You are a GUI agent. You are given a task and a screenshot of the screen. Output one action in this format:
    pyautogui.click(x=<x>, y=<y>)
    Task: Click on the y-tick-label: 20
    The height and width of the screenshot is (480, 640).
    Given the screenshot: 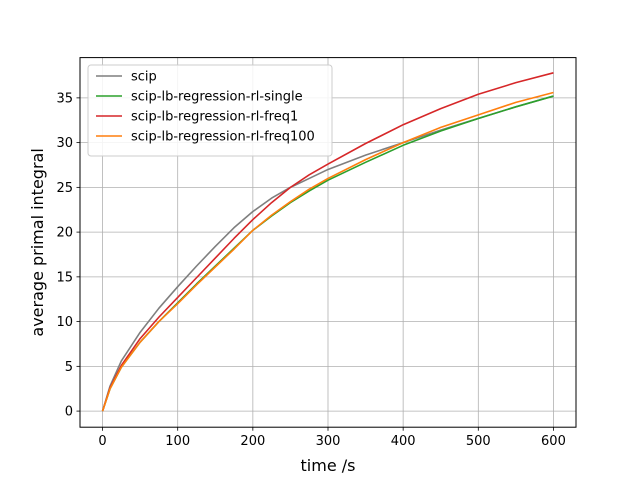 What is the action you would take?
    pyautogui.click(x=64, y=233)
    